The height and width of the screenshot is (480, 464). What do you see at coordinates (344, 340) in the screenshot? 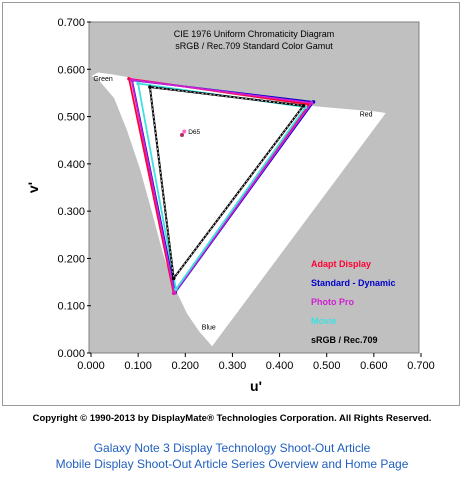
I see `legend-entry: sRGB / Rec.709` at bounding box center [344, 340].